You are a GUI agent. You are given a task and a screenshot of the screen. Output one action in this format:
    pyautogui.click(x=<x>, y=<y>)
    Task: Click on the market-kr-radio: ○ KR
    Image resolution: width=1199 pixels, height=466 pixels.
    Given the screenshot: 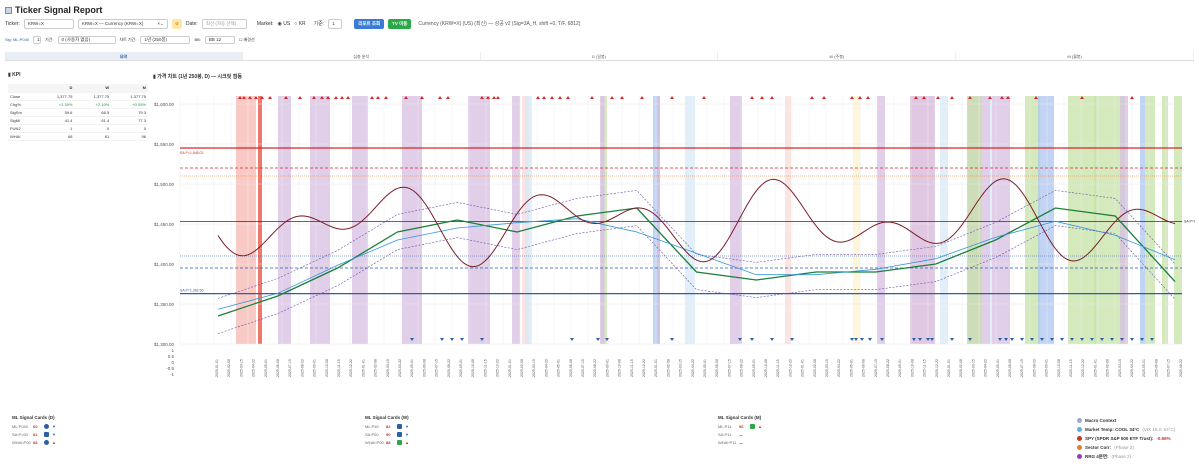 What is the action you would take?
    pyautogui.click(x=300, y=23)
    